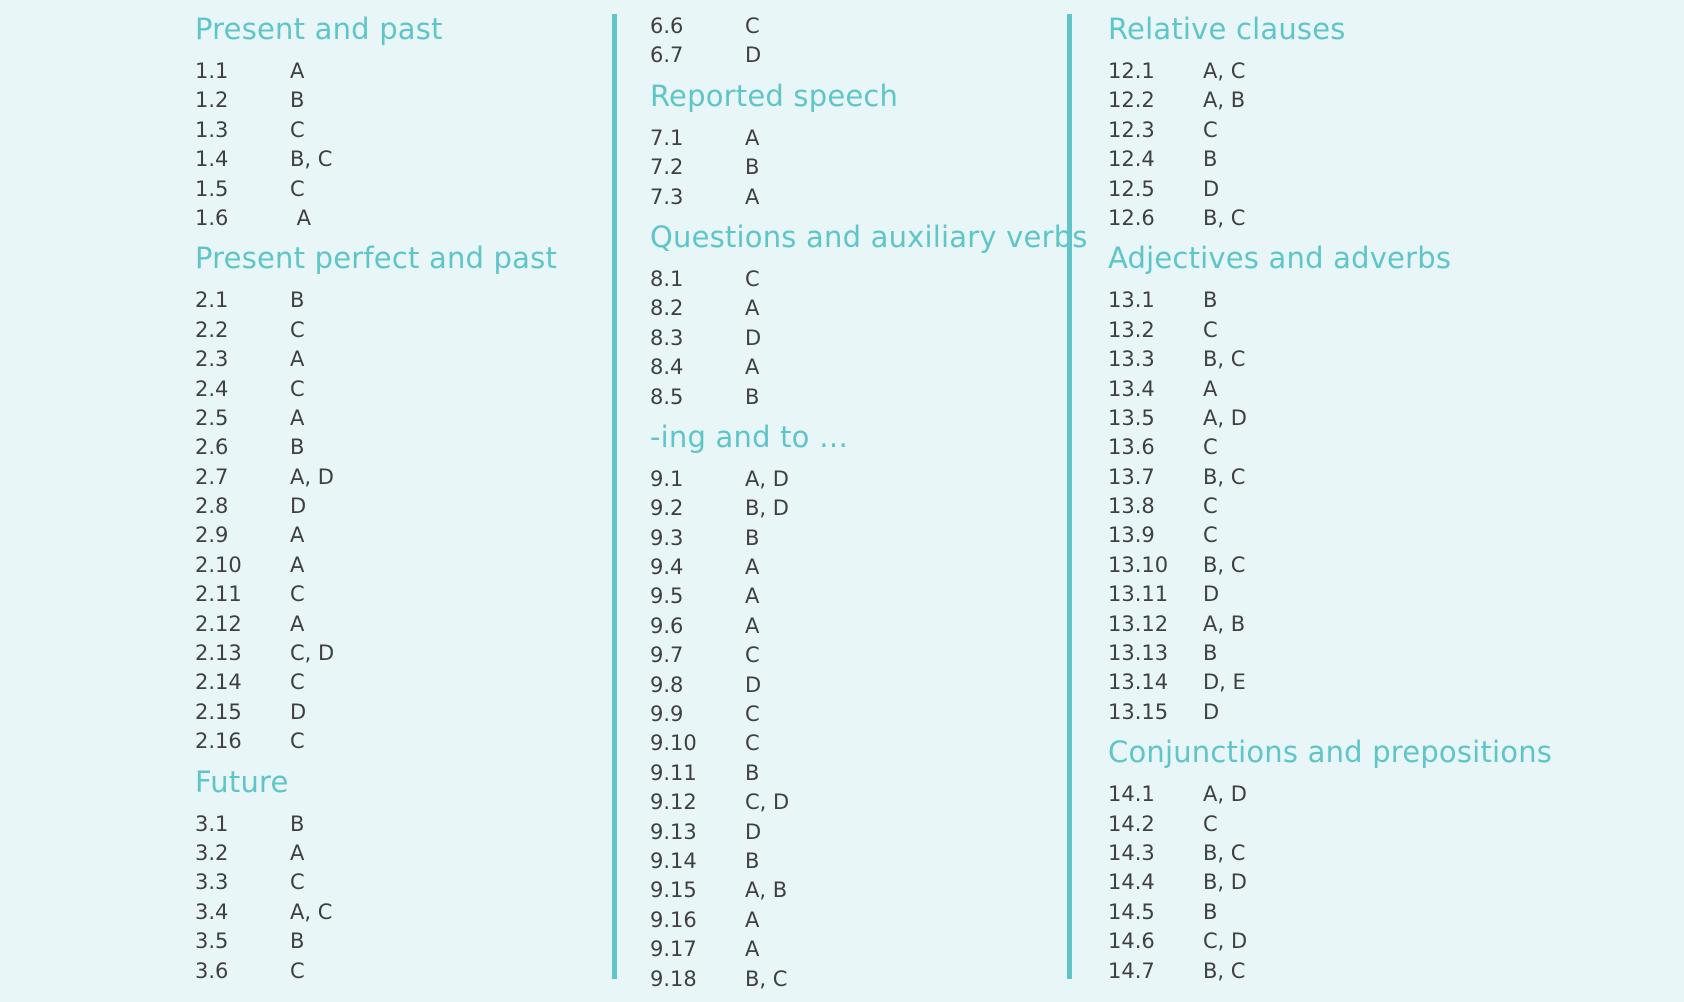 This screenshot has height=1002, width=1684. I want to click on question-number: 8.3, so click(667, 337).